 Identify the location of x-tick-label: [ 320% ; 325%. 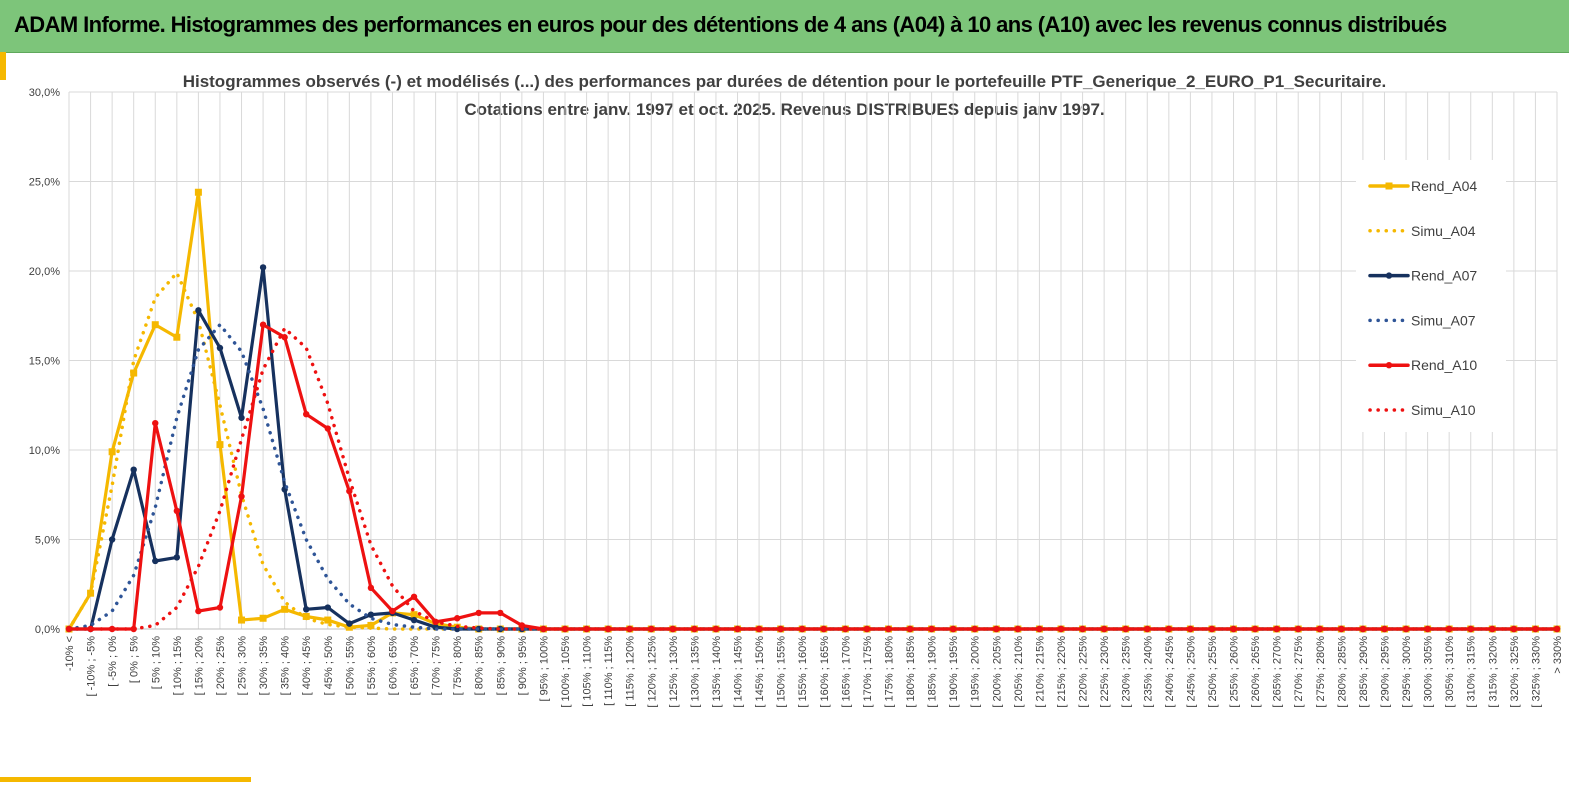
(1515, 672).